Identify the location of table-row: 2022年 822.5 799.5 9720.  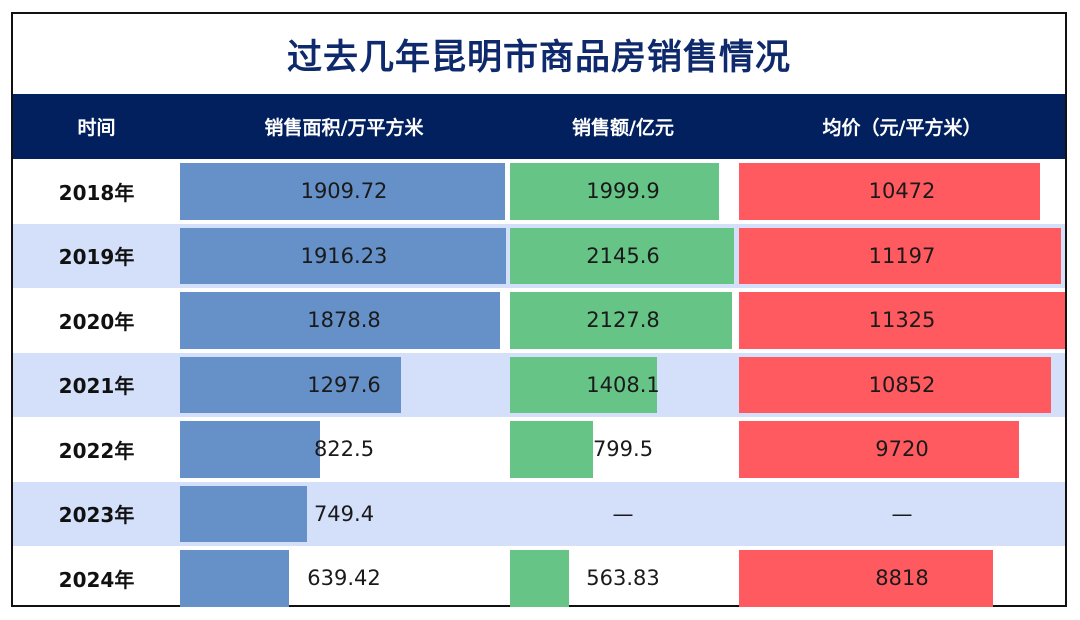
(539, 449).